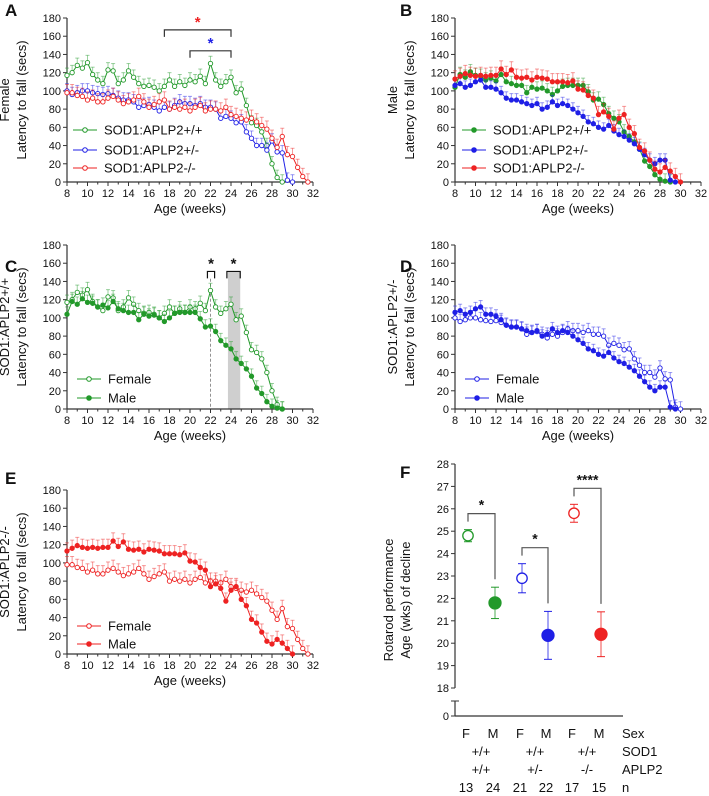 Image resolution: width=709 pixels, height=796 pixels. Describe the element at coordinates (11, 10) in the screenshot. I see `panel-letter: A` at that location.